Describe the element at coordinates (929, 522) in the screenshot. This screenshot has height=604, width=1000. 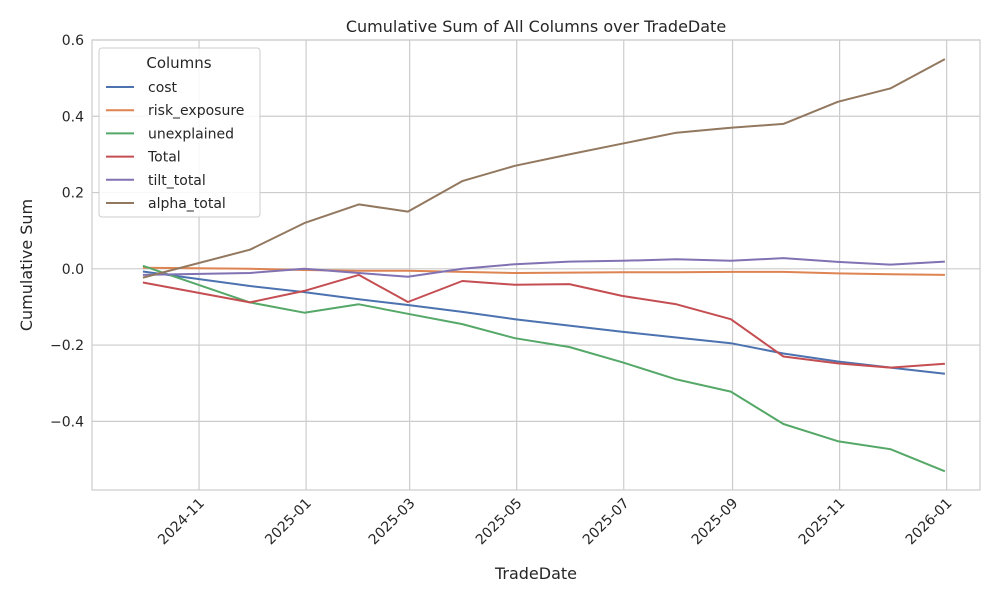
I see `x-tick-label: 2026-01` at that location.